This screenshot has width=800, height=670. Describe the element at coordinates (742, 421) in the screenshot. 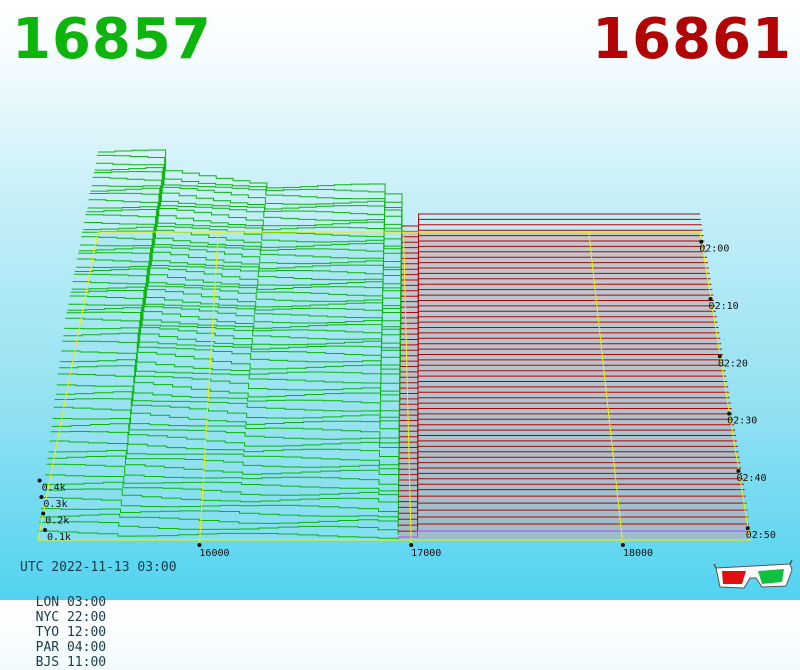

I see `time-tick-label: 02:30` at that location.